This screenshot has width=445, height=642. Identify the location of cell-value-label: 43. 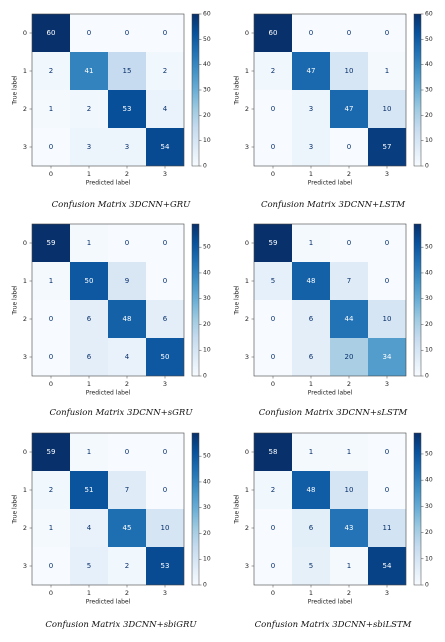
(349, 528).